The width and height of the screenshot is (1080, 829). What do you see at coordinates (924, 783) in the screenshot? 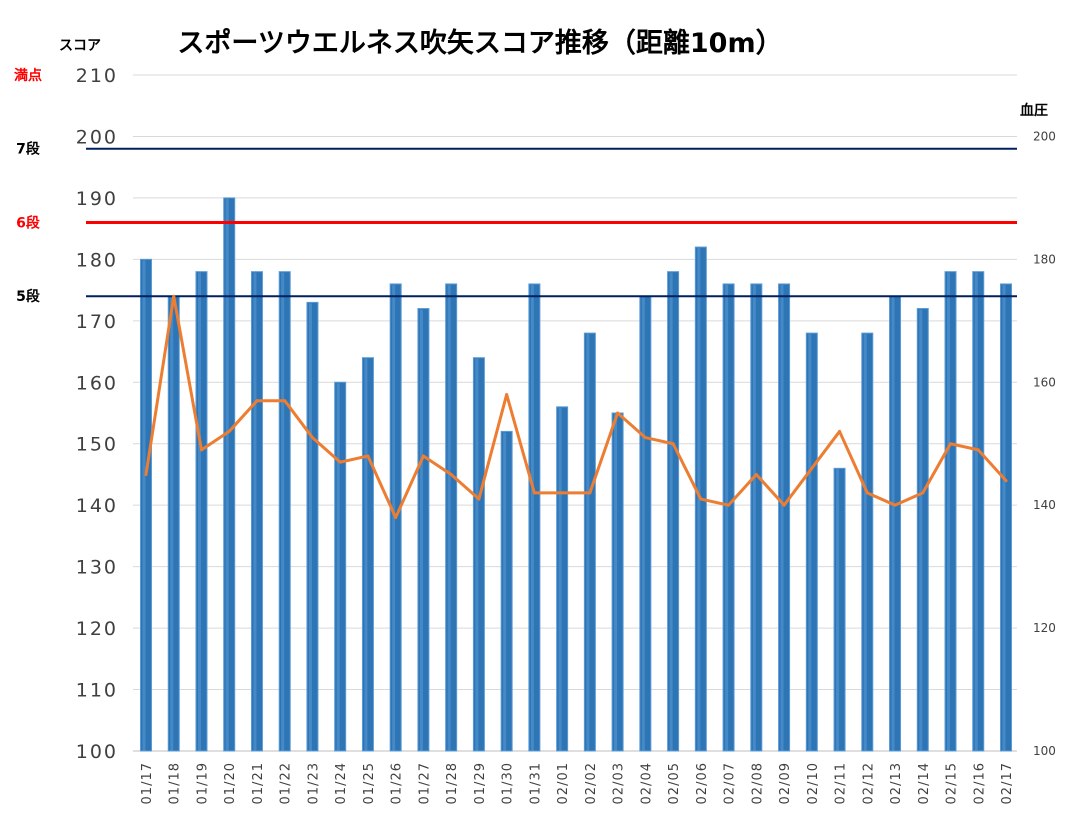
I see `x-tick-label: 02/14` at bounding box center [924, 783].